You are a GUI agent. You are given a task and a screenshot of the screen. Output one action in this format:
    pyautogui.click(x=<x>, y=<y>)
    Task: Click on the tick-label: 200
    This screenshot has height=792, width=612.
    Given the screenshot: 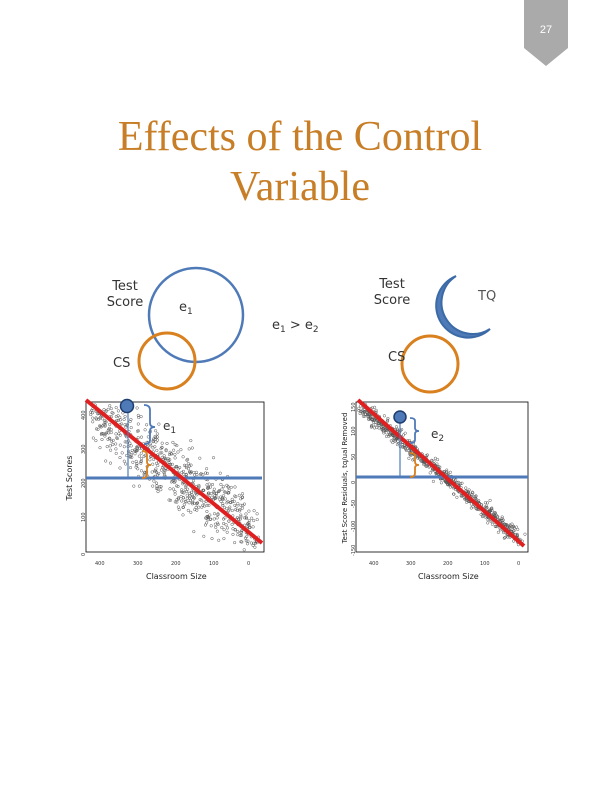 What is the action you would take?
    pyautogui.click(x=176, y=564)
    